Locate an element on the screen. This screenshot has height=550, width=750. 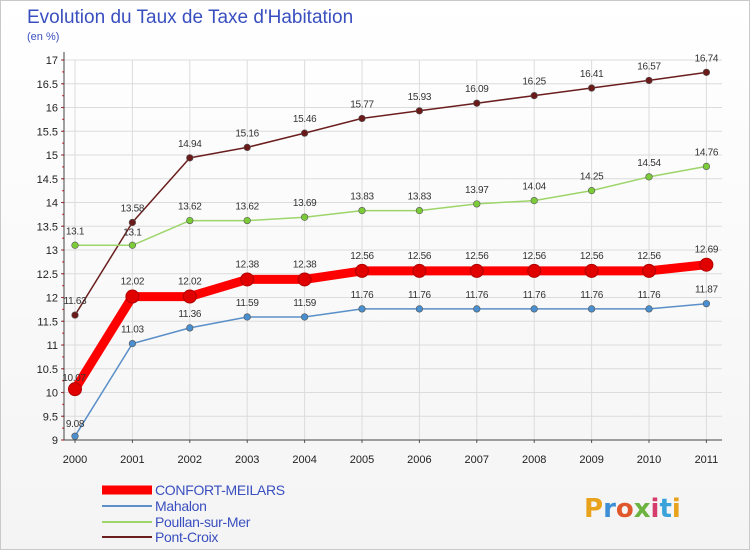
data-label: 13.97 is located at coordinates (477, 190).